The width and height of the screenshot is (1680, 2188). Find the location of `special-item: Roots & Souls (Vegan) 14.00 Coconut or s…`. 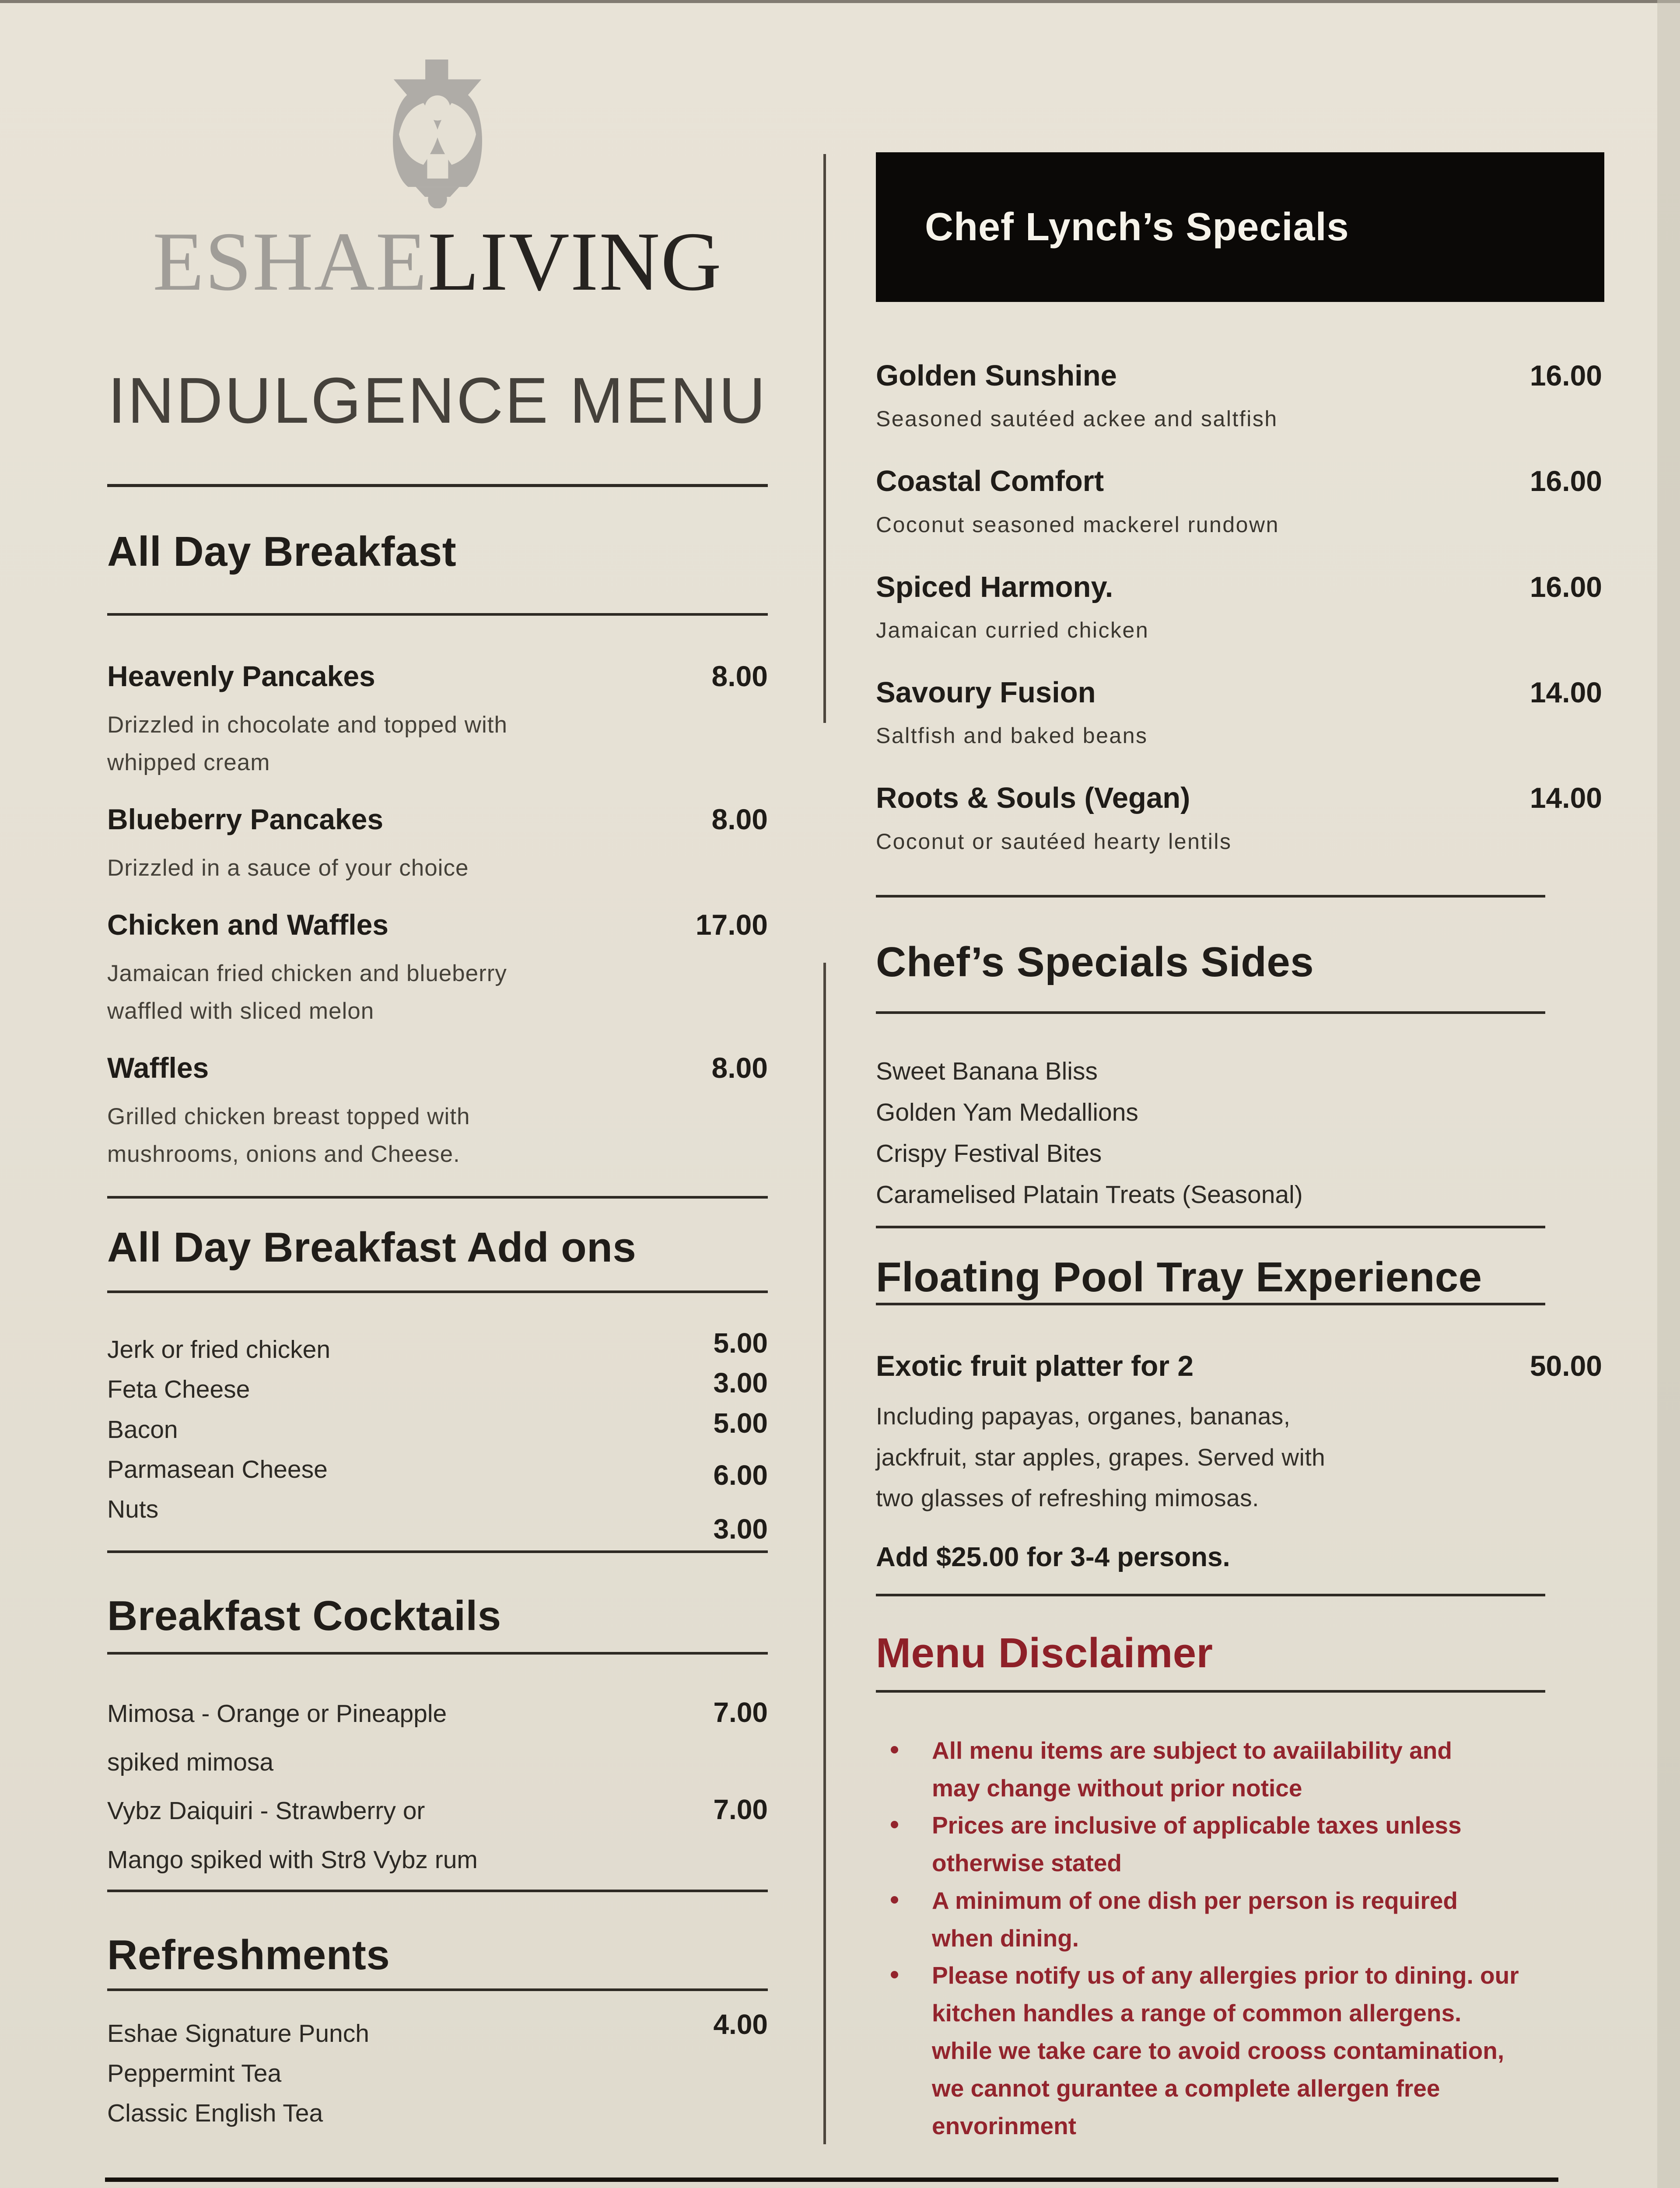

special-item: Roots & Souls (Vegan) 14.00 Coconut or s… is located at coordinates (1239, 821).